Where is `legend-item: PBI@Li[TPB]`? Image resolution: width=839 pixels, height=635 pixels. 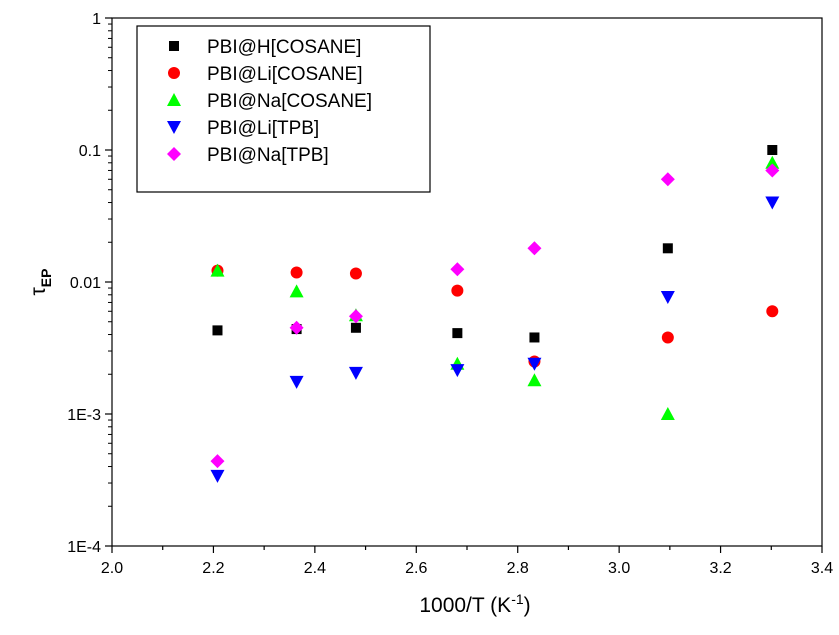
legend-item: PBI@Li[TPB] is located at coordinates (243, 128).